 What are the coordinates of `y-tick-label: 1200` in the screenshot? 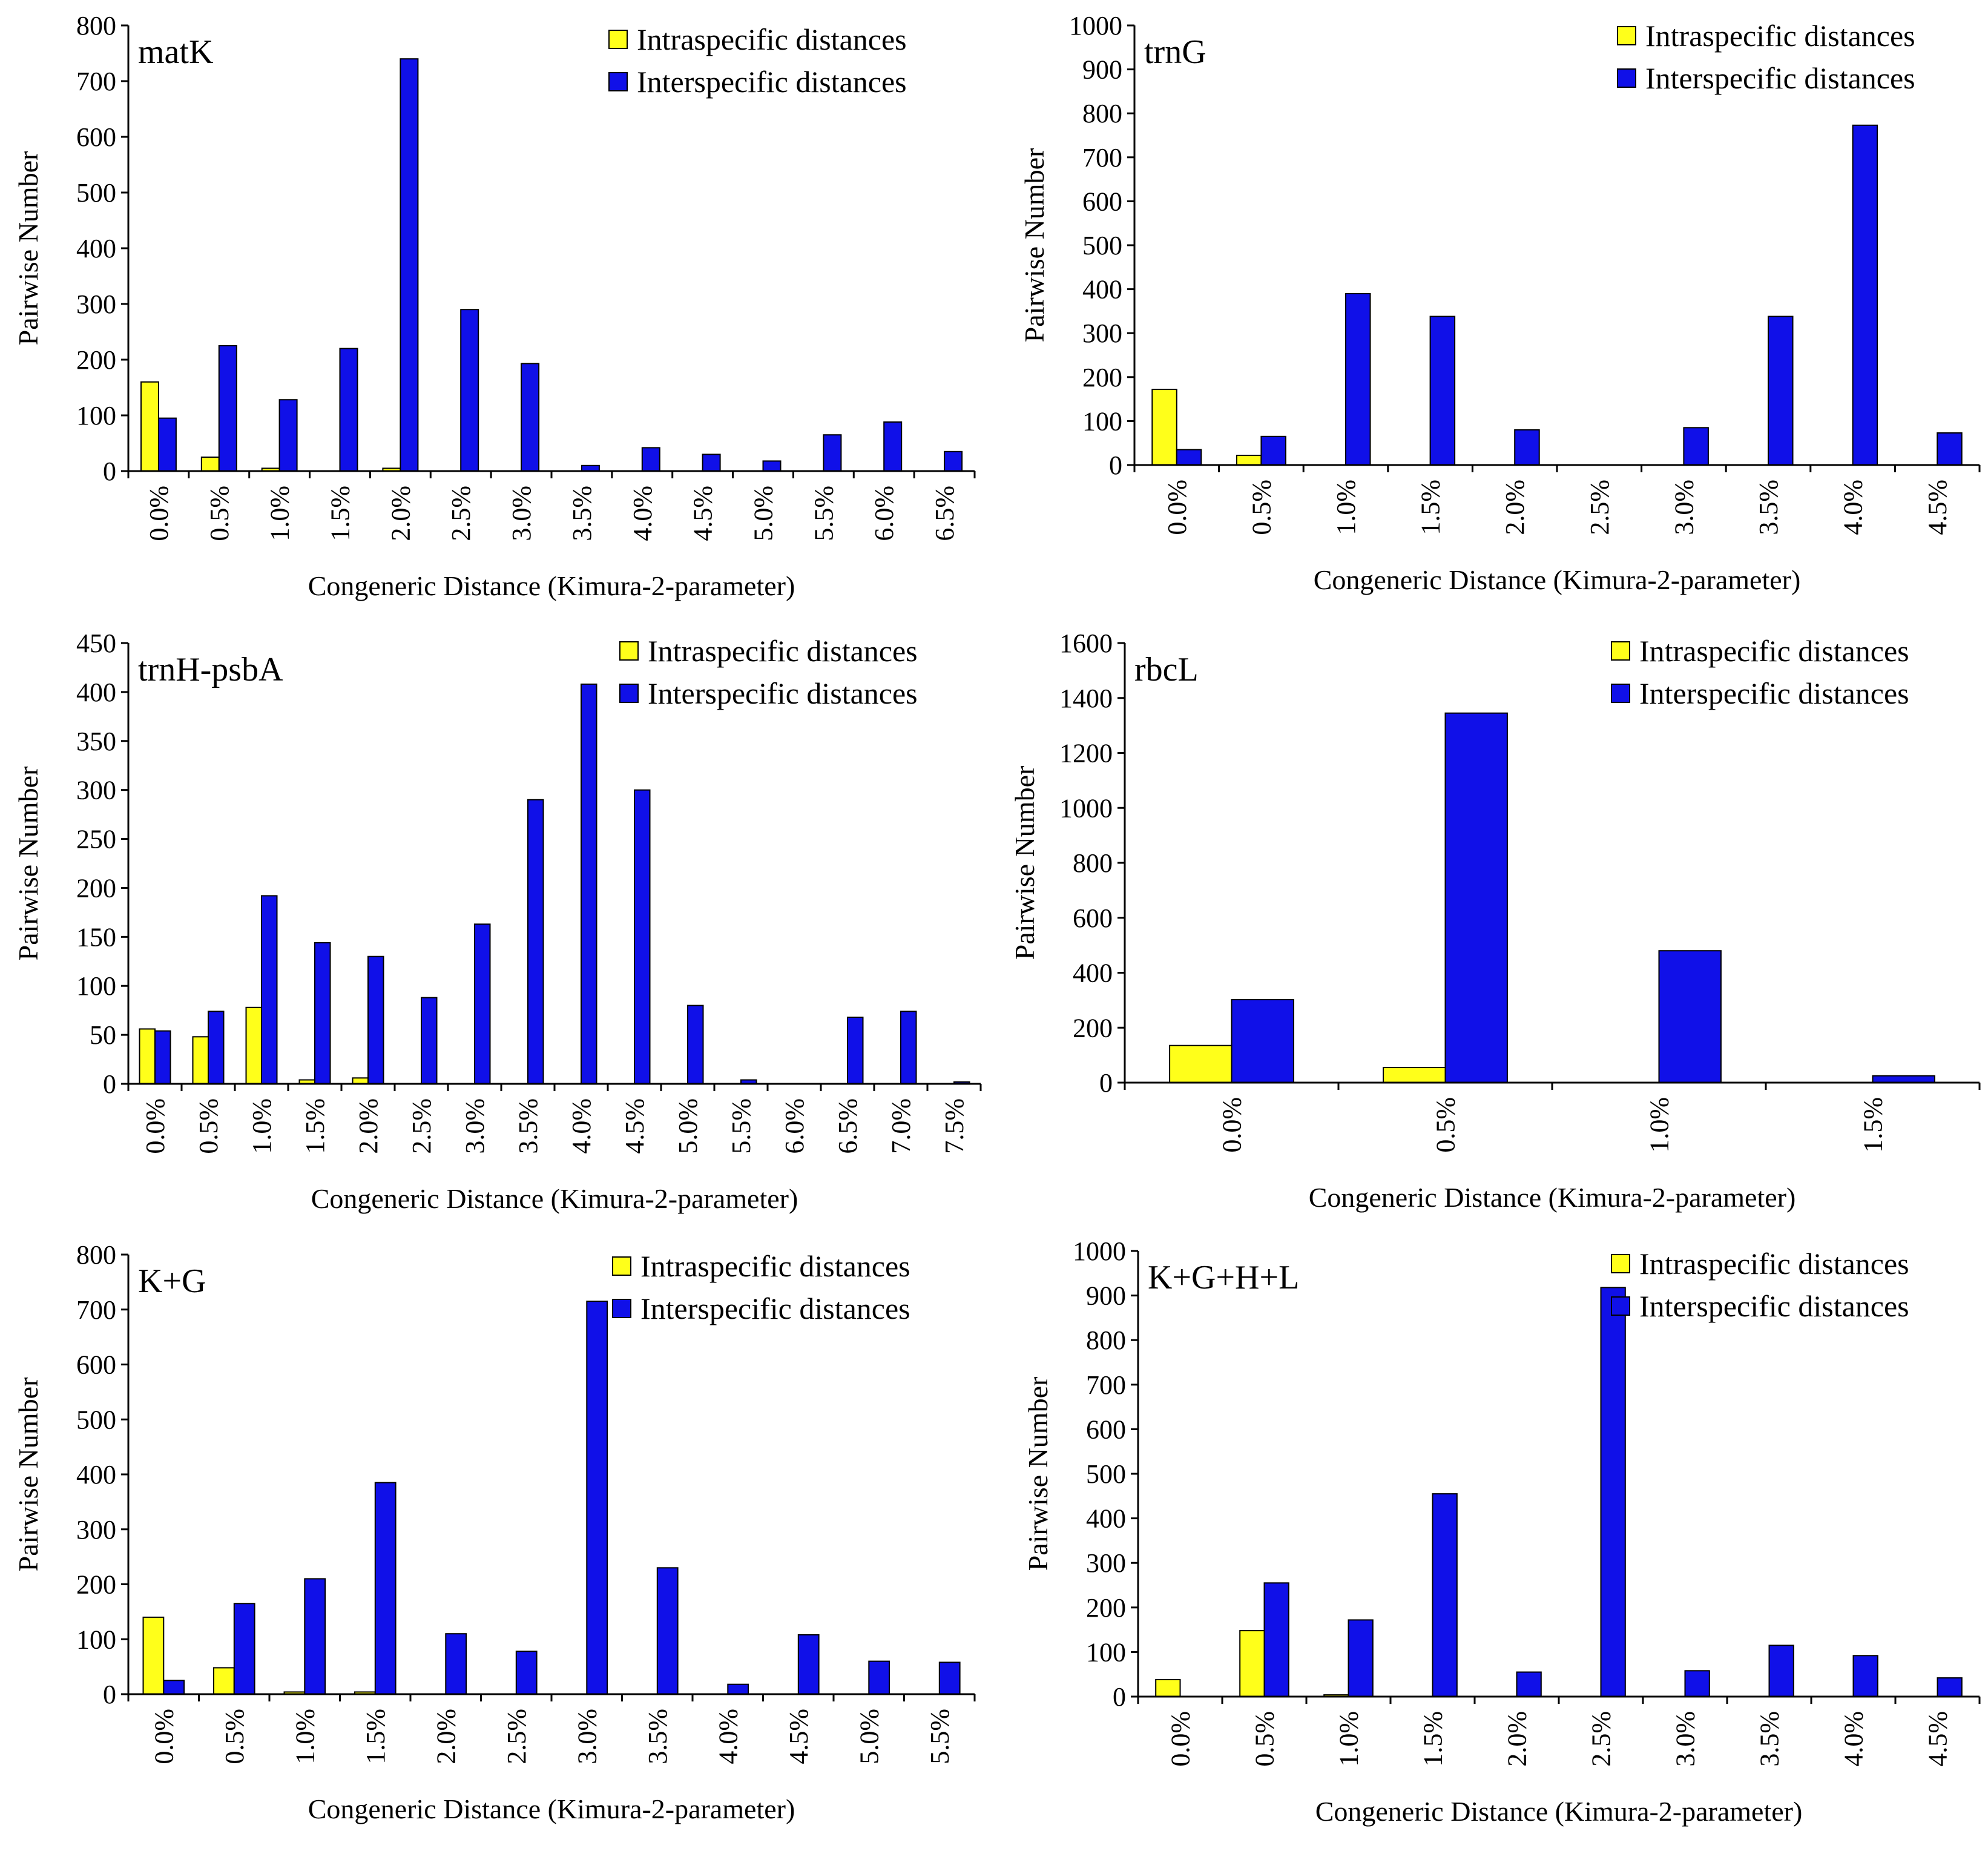 It's located at (1086, 753).